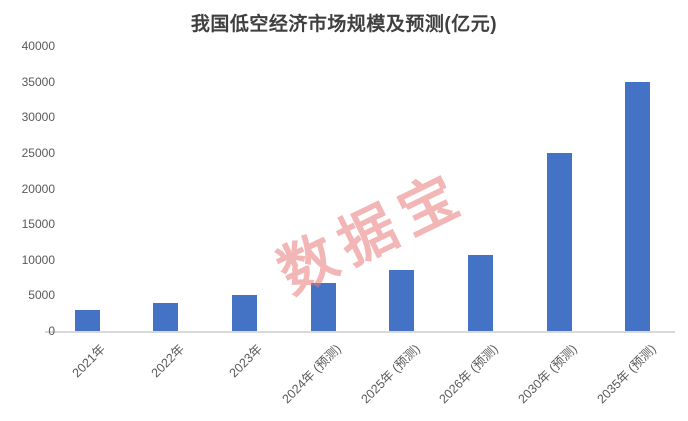  I want to click on x-axis-label: 2035年 (预测), so click(626, 374).